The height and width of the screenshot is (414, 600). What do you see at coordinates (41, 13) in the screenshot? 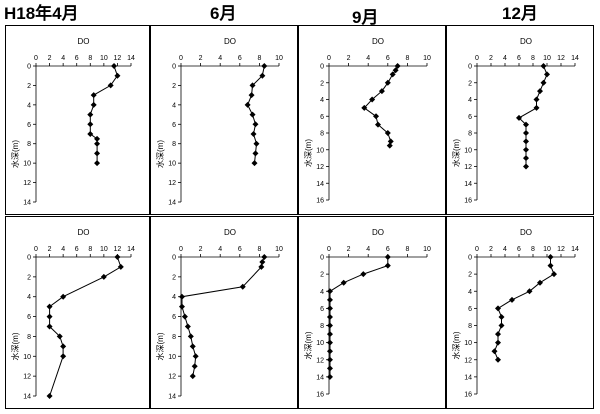
I see `header-april: H18年4月` at bounding box center [41, 13].